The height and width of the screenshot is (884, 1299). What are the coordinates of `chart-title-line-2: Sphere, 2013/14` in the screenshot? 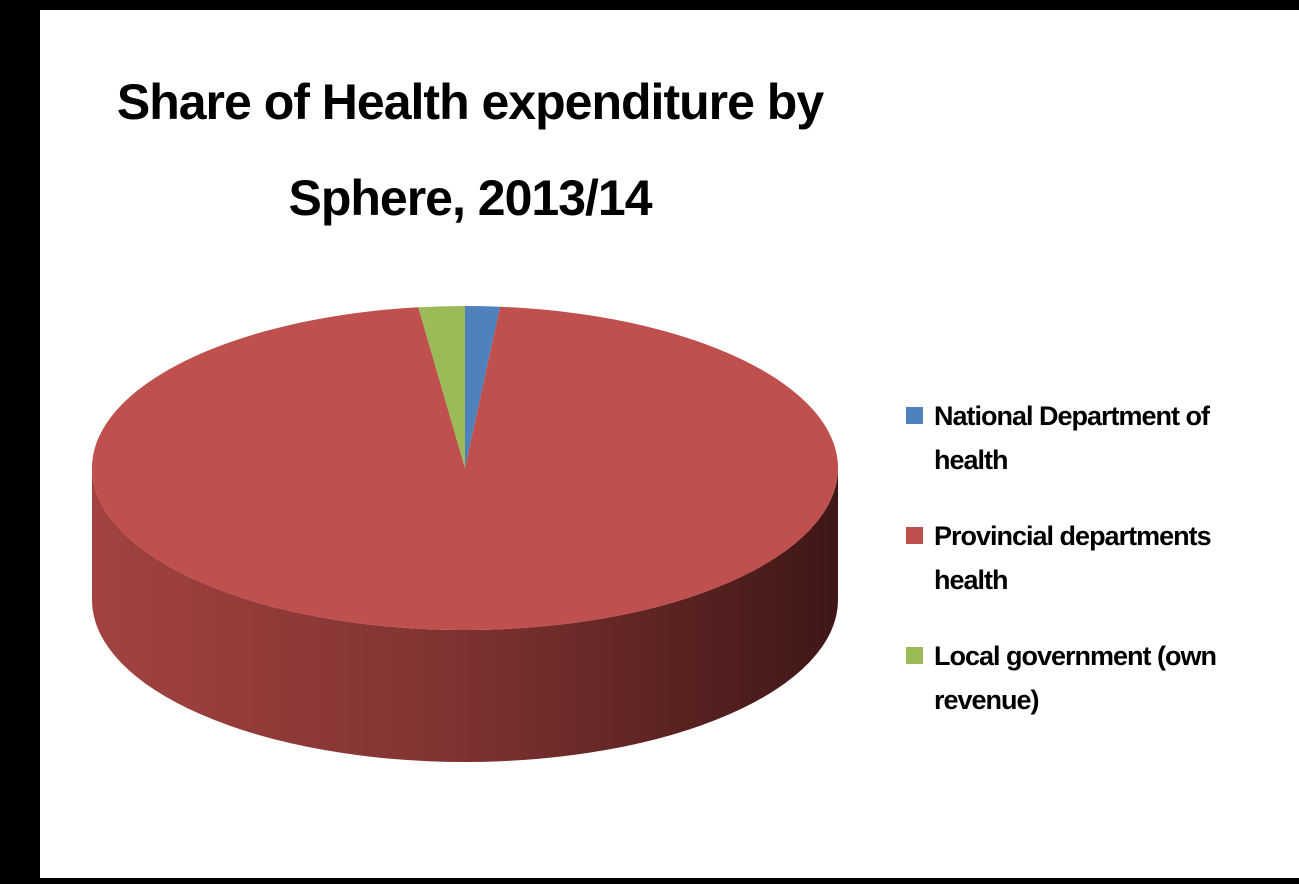 It's located at (470, 198).